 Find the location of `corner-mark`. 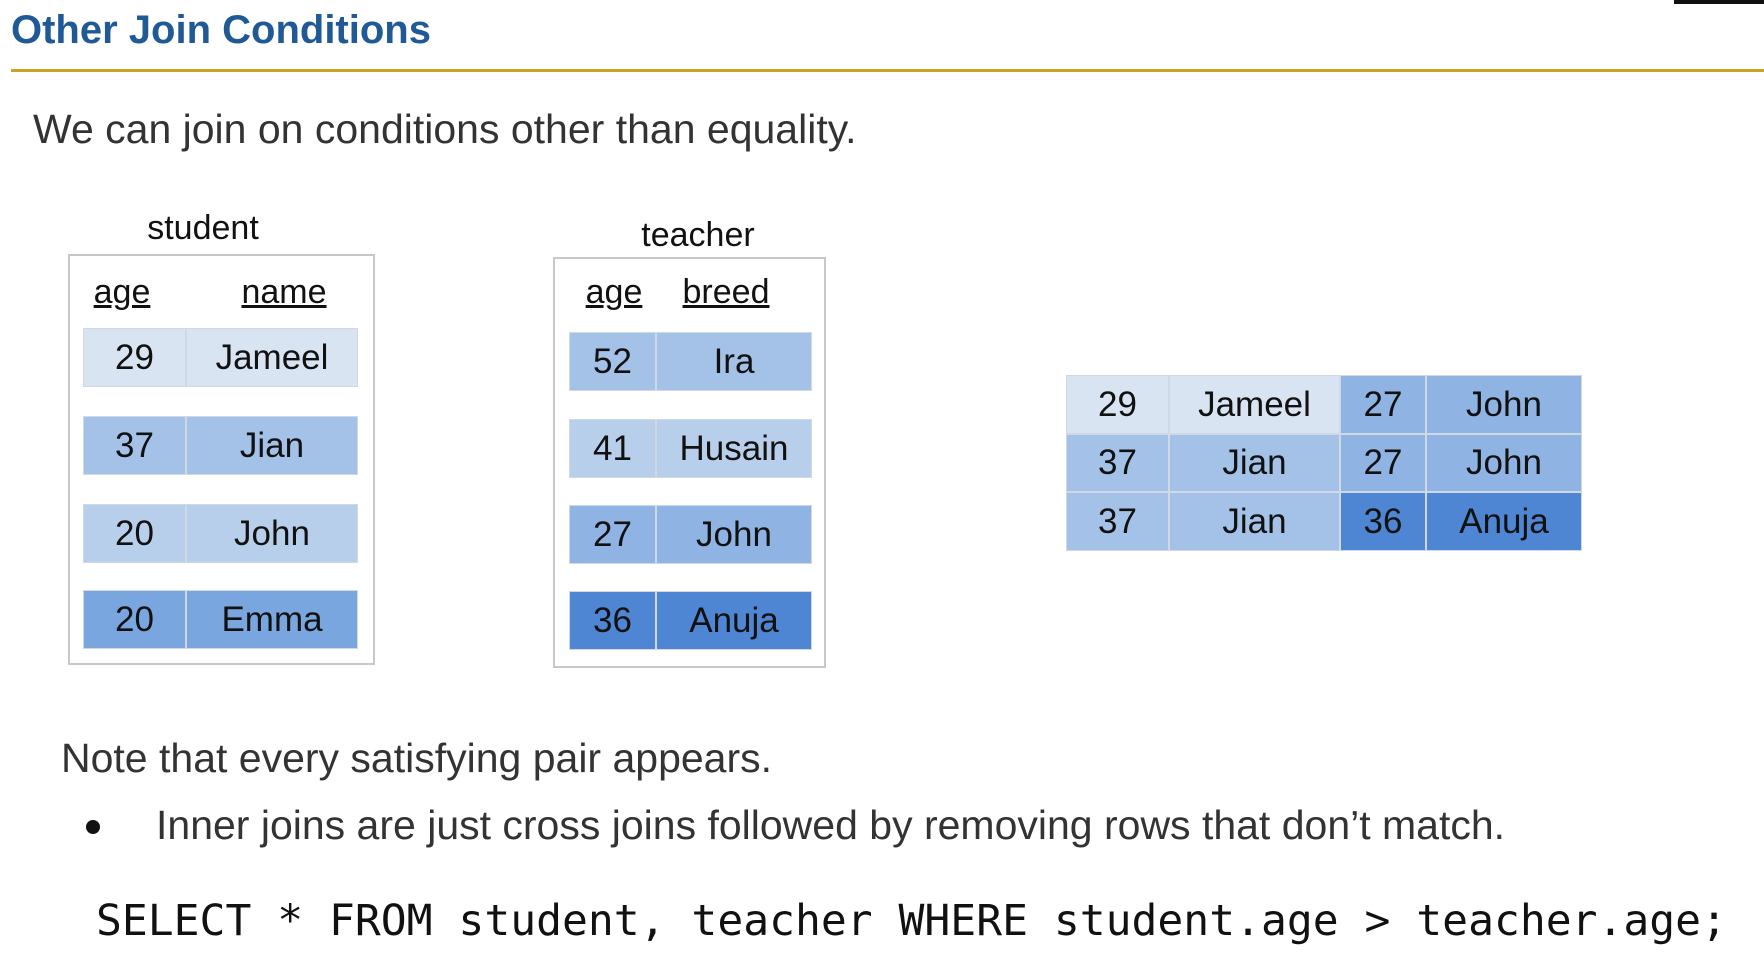

corner-mark is located at coordinates (1719, 2).